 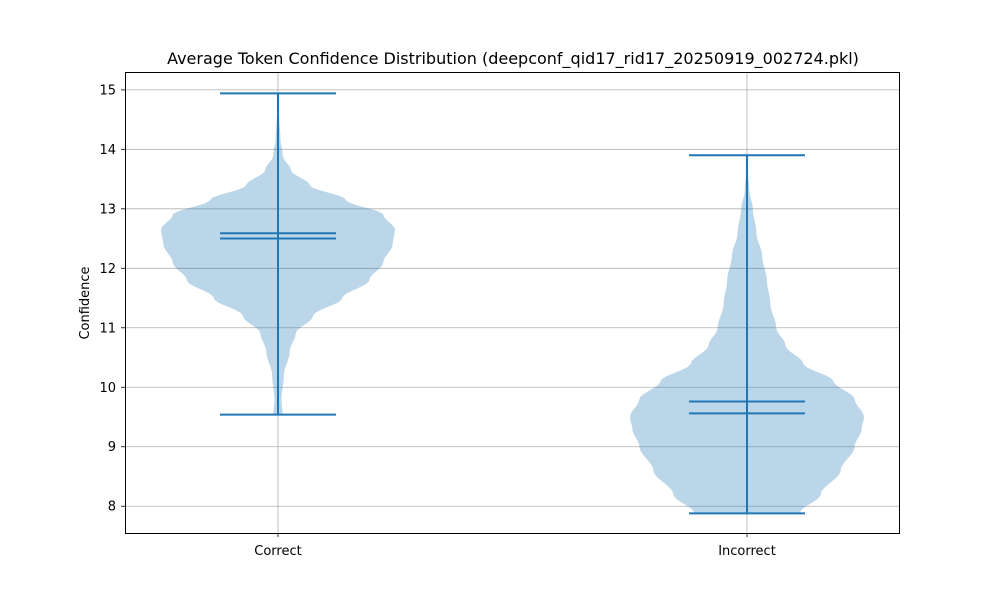 I want to click on y-axis-ticks: 8 9 10 11 12 13 14 15, so click(x=112, y=299).